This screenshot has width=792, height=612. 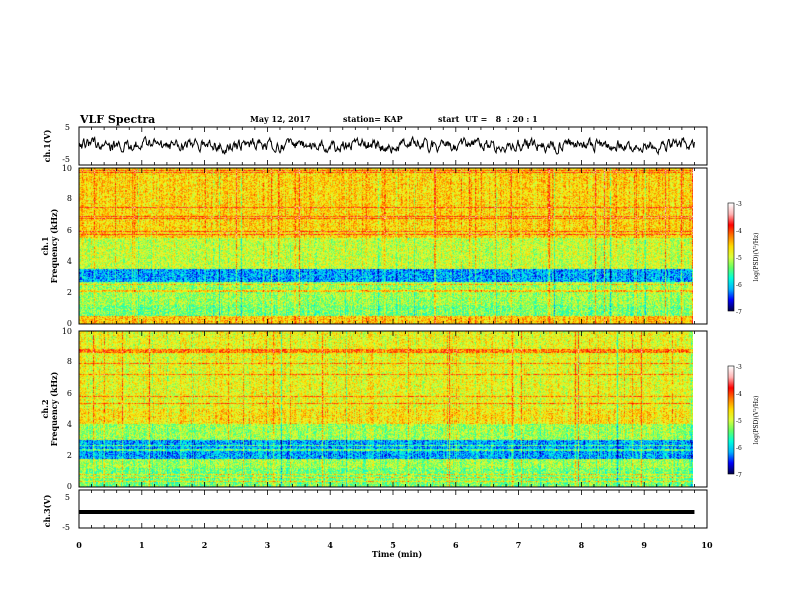 I want to click on ch1-cbar-label: log(PSD)(V²/Hz), so click(x=756, y=257).